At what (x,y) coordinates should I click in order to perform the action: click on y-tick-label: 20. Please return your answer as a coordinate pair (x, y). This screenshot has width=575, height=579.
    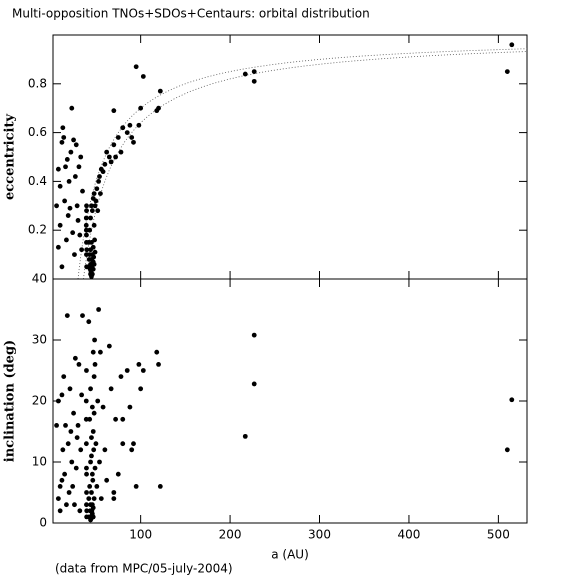
    Looking at the image, I should click on (39, 401).